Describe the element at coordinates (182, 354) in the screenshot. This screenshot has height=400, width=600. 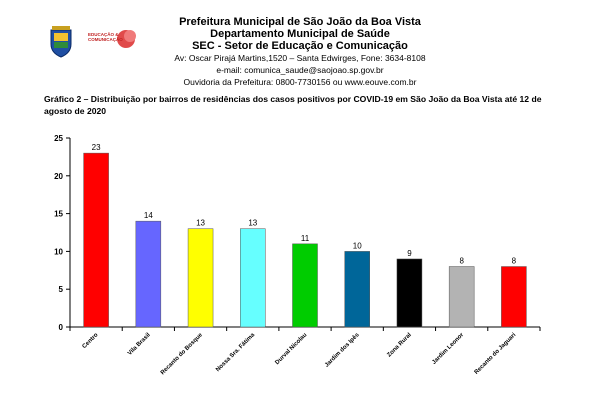
I see `category-label: Recanto do Bosque` at that location.